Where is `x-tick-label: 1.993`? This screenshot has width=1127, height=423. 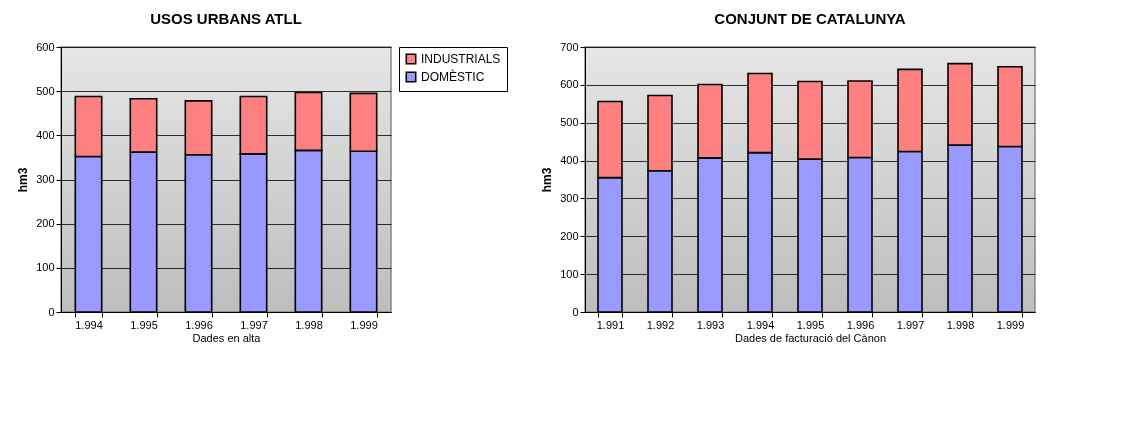
x-tick-label: 1.993 is located at coordinates (710, 324).